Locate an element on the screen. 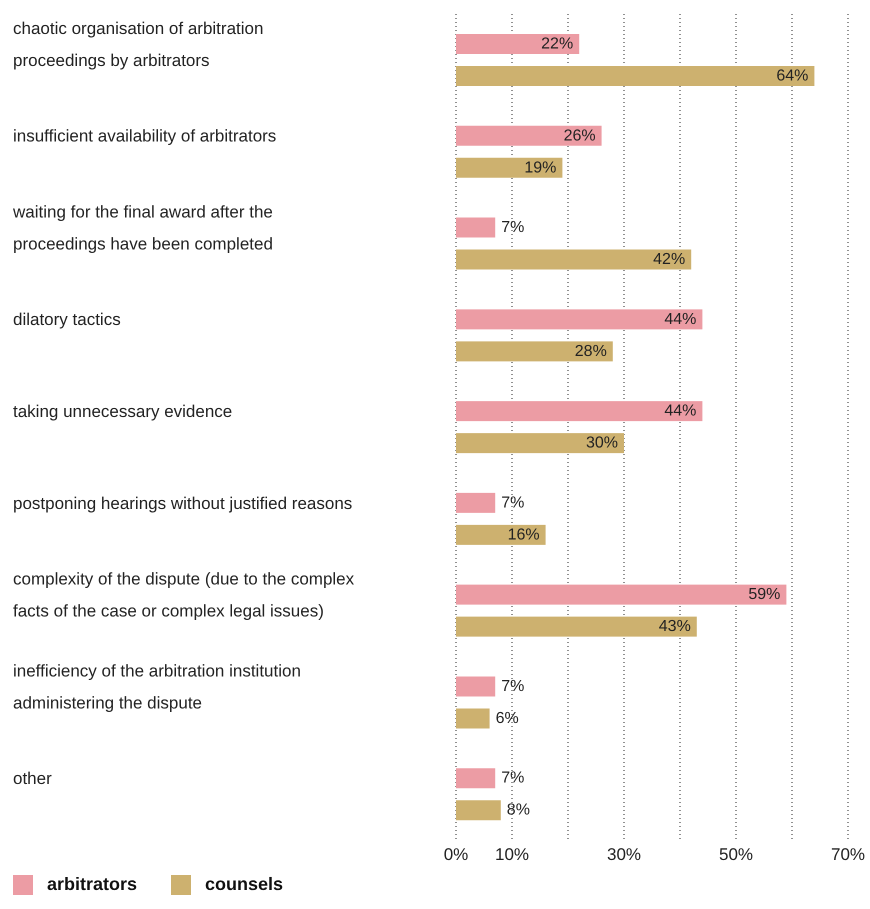 Image resolution: width=870 pixels, height=909 pixels. legend-label: arbitrators is located at coordinates (92, 884).